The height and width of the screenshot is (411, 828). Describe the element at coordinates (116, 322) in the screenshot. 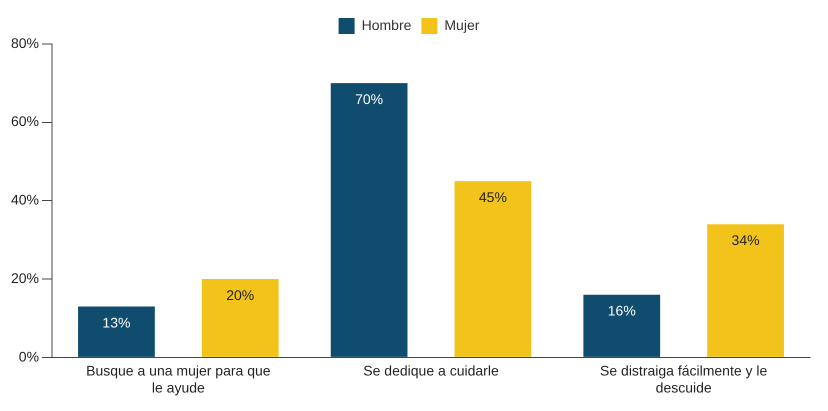

I see `data-label: 13%` at that location.